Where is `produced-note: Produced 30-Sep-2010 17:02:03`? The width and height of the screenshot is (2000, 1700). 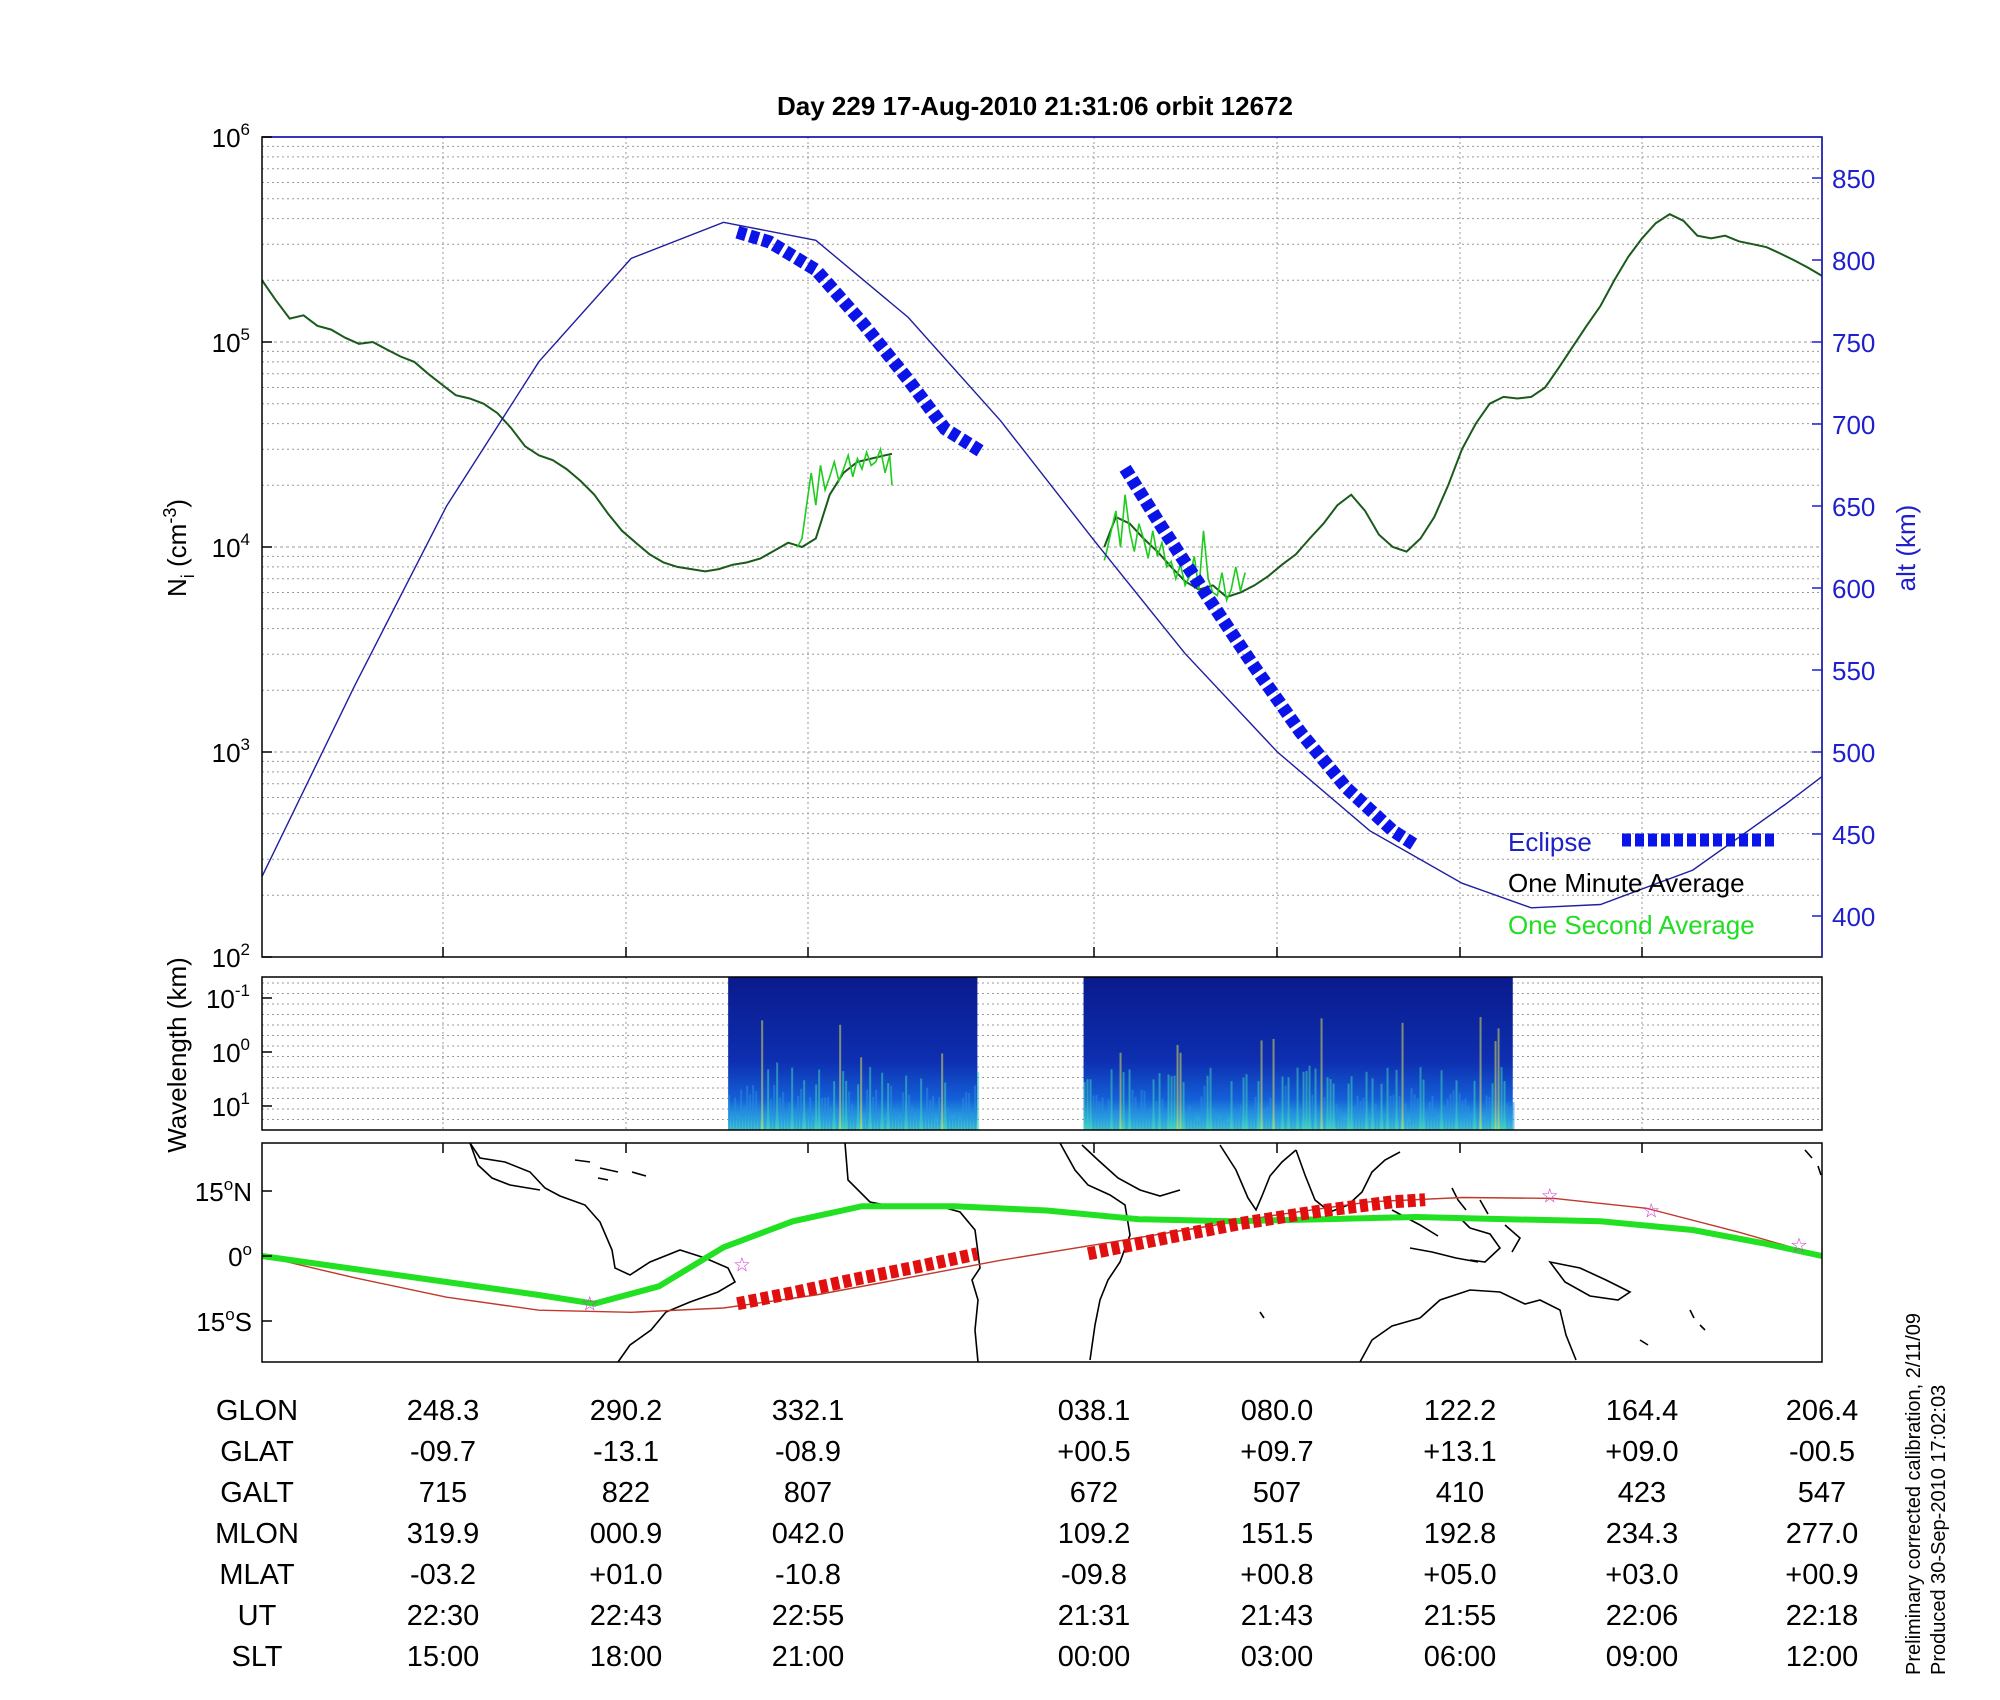
produced-note: Produced 30-Sep-2010 17:02:03 is located at coordinates (1939, 1529).